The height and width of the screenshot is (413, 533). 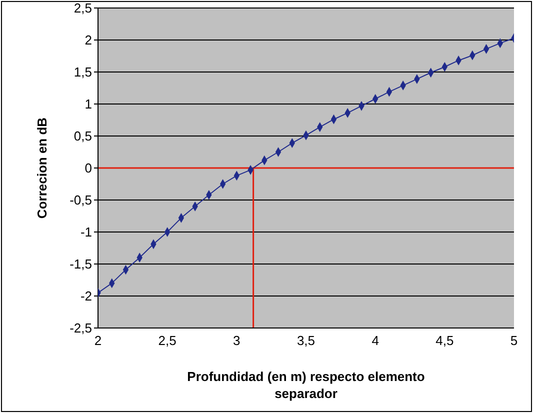 I want to click on y-axis-title: Correcion en dB, so click(x=42, y=168).